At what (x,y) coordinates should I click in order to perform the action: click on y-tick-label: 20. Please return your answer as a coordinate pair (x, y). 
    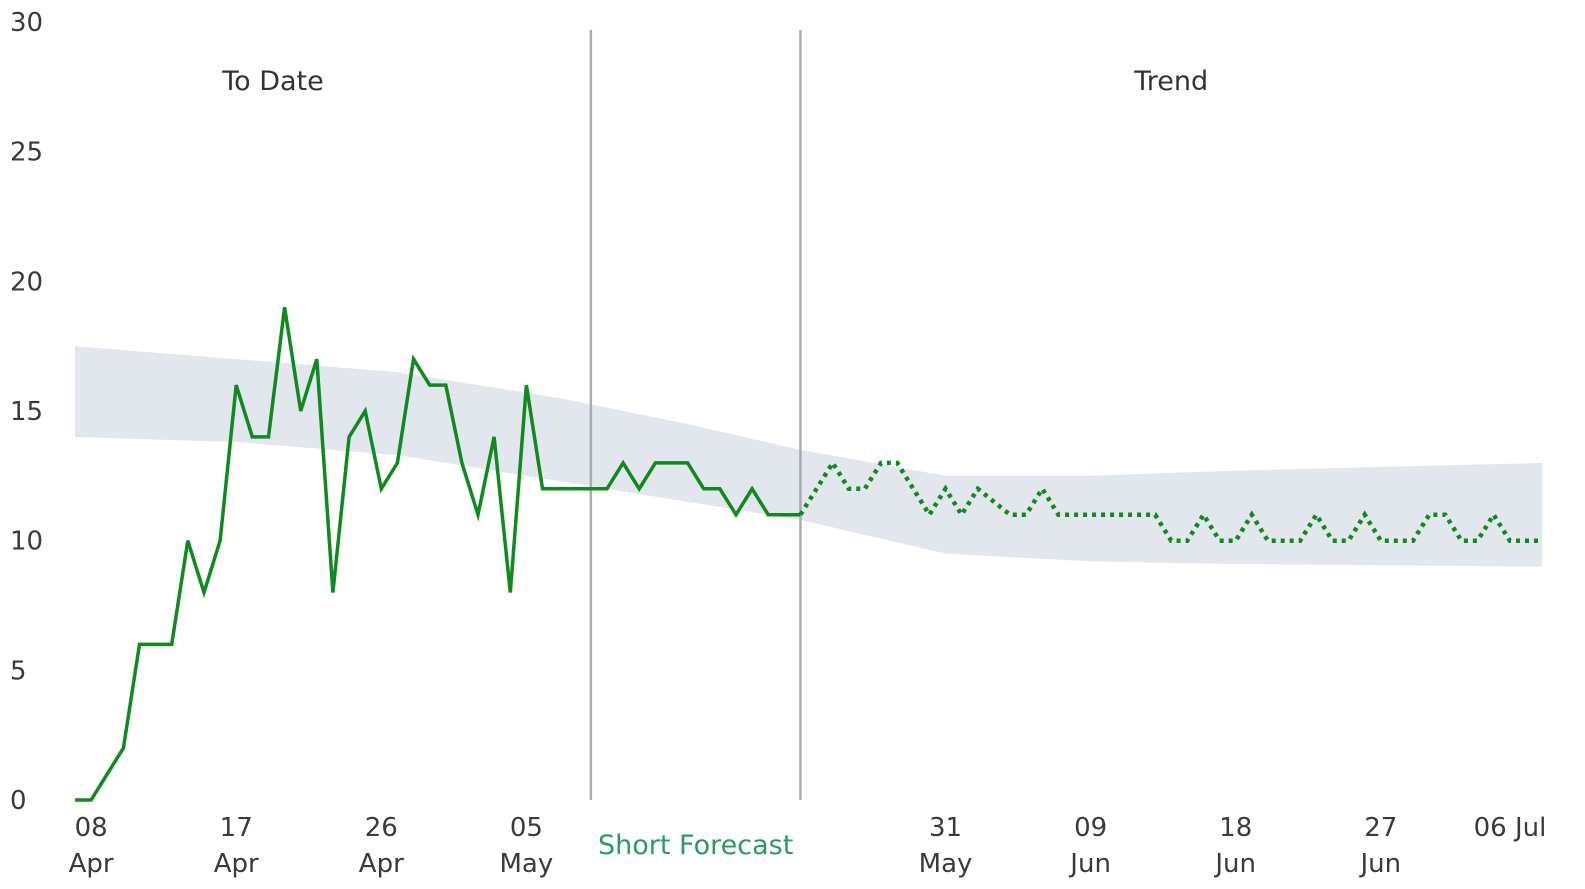
    Looking at the image, I should click on (26, 282).